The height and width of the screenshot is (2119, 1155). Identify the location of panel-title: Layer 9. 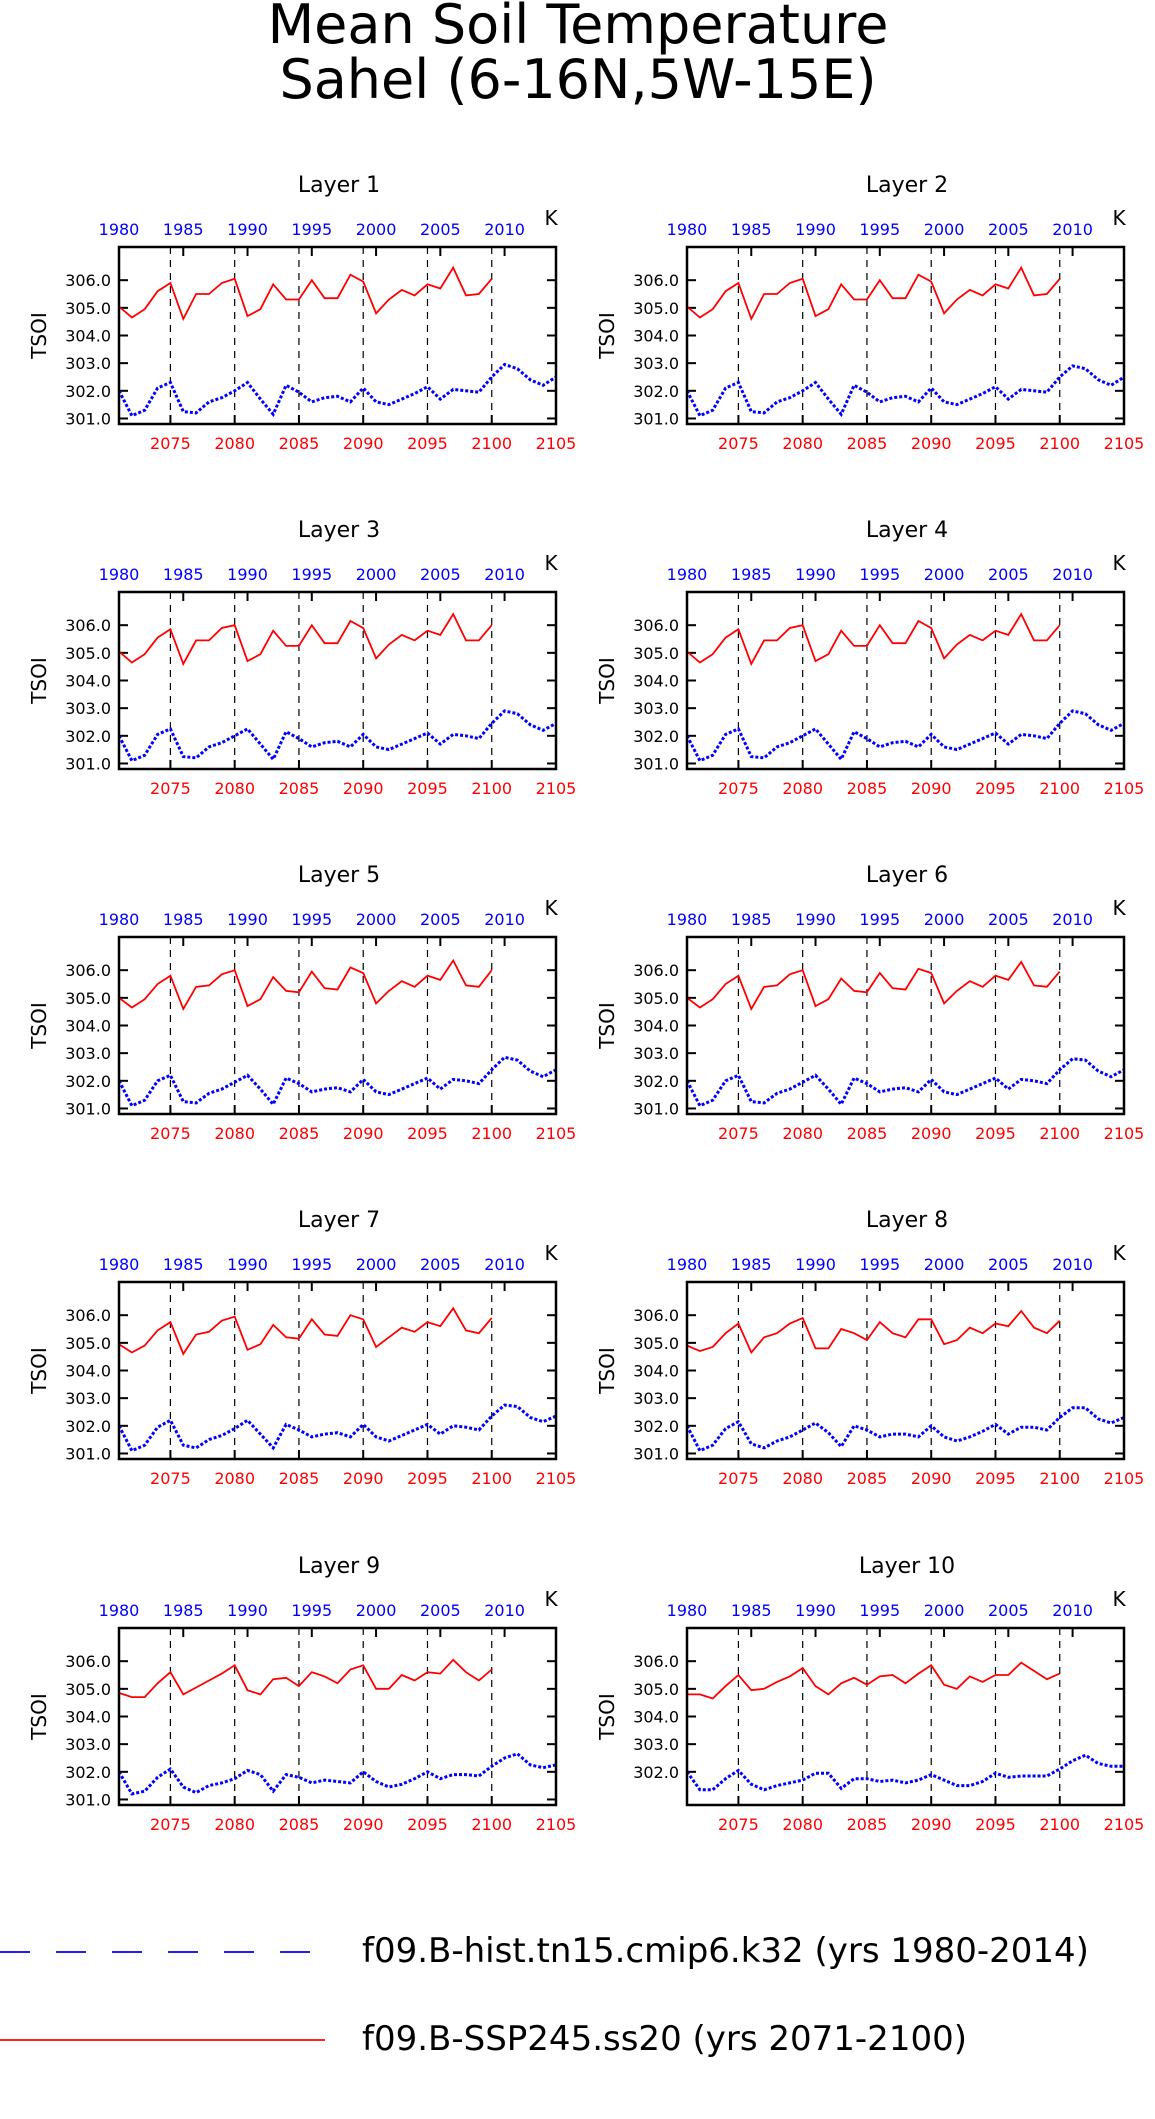
(339, 1566).